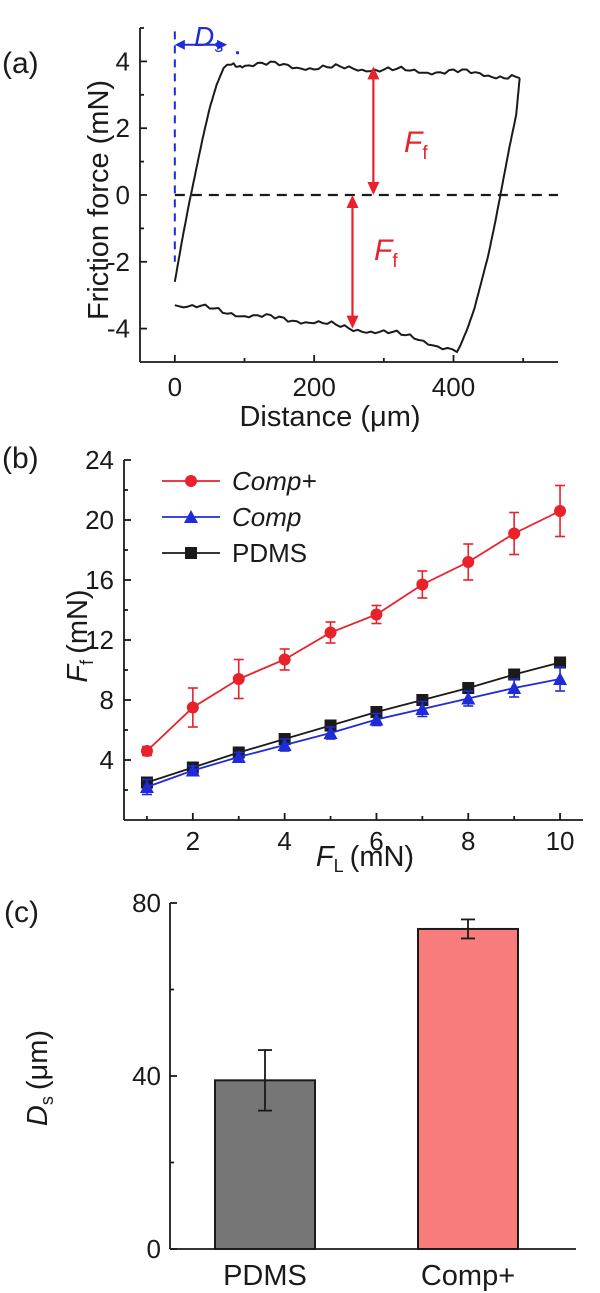 The width and height of the screenshot is (600, 1293). What do you see at coordinates (99, 460) in the screenshot?
I see `panel-b-y-tick-label: 24` at bounding box center [99, 460].